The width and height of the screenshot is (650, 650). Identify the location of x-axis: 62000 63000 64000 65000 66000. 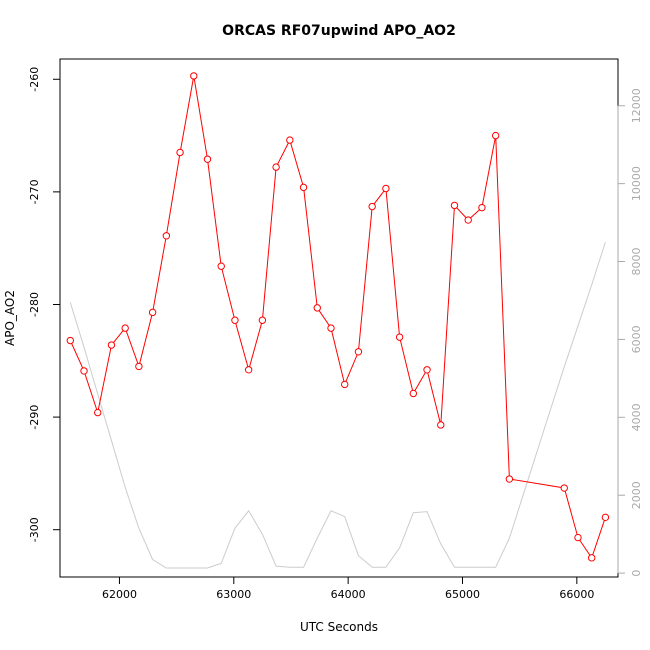
(348, 588).